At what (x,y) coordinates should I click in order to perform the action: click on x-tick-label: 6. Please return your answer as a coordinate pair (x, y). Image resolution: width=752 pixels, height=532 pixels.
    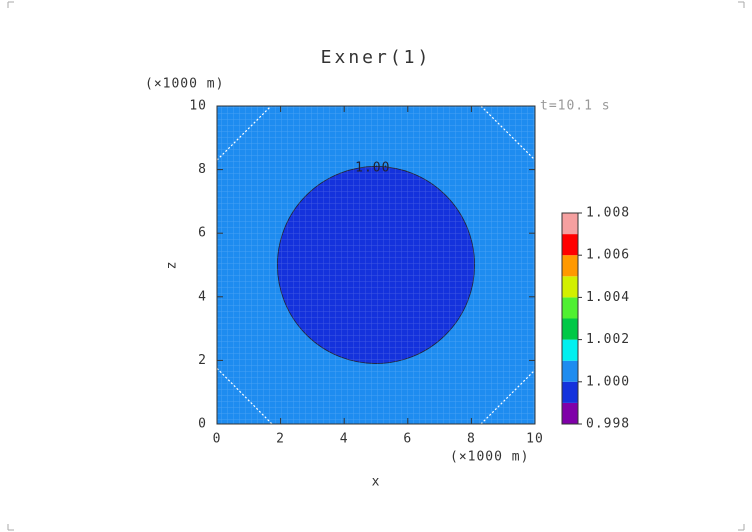
    Looking at the image, I should click on (407, 439).